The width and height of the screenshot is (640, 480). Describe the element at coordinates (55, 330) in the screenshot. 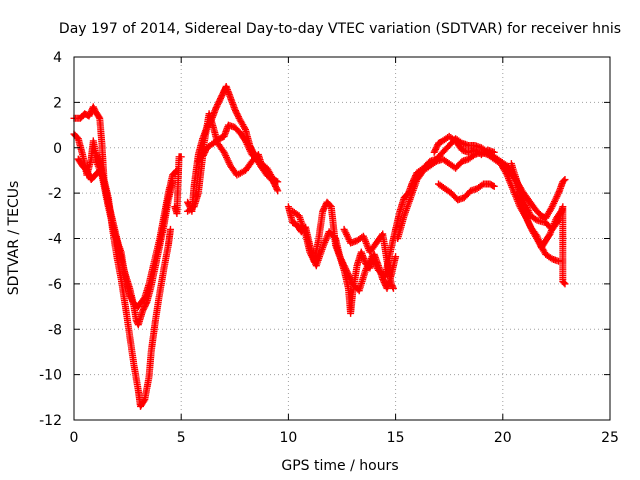

I see `y-tick-label: -8` at that location.